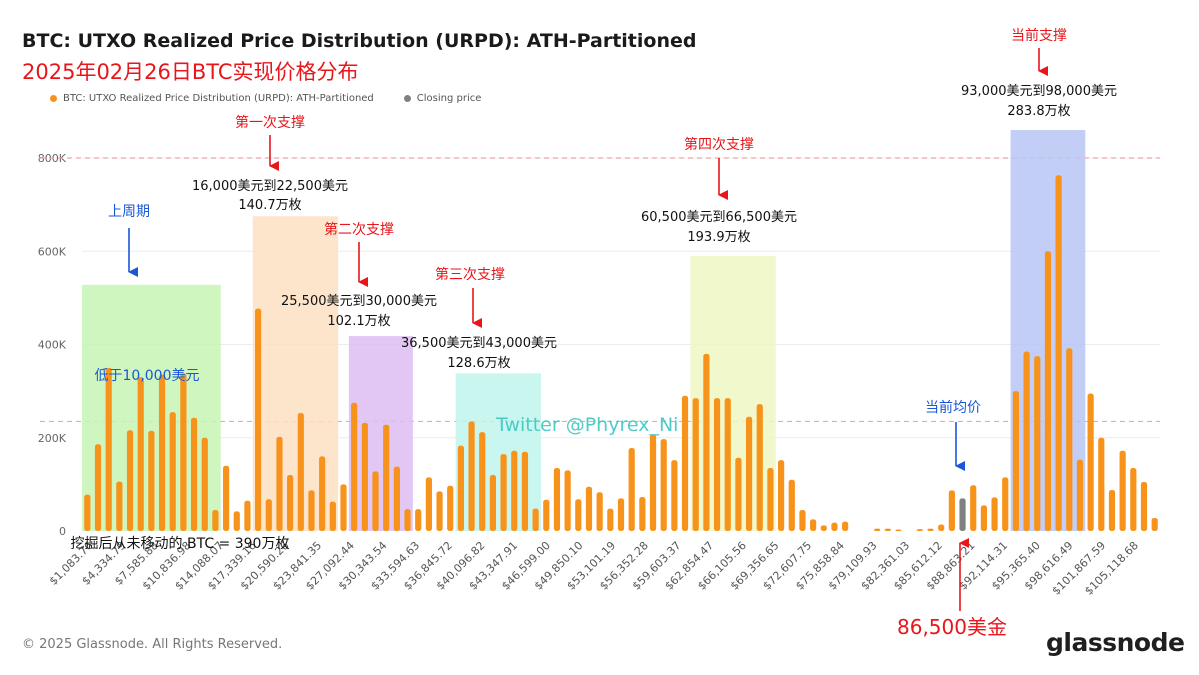 This screenshot has height=675, width=1199. I want to click on legend-item-closing-price: Closing price, so click(442, 98).